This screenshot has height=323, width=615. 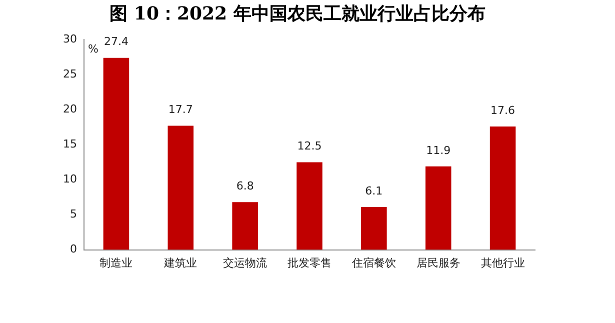 What do you see at coordinates (502, 263) in the screenshot?
I see `x-tick-label: 其他行业` at bounding box center [502, 263].